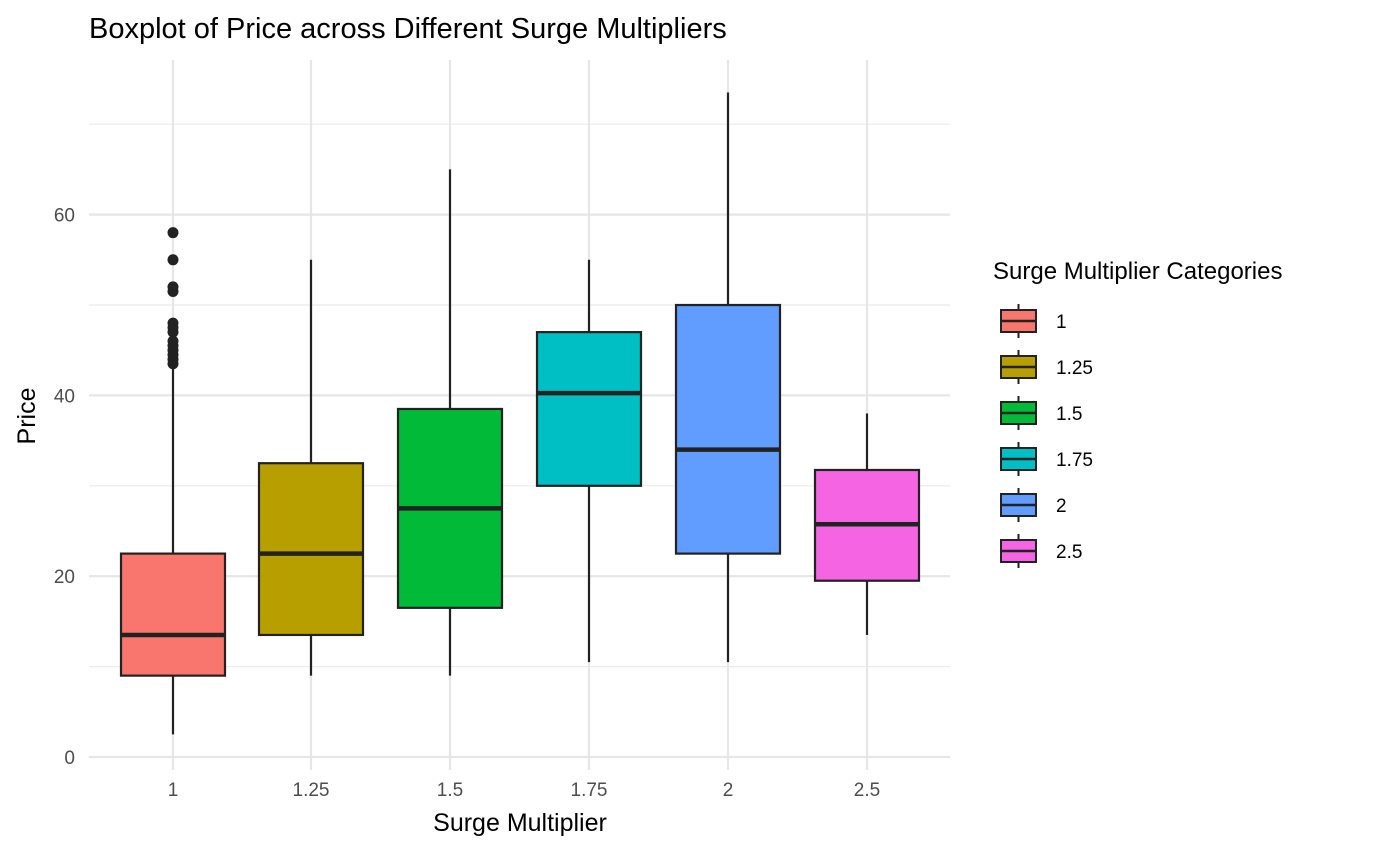  Describe the element at coordinates (64, 577) in the screenshot. I see `y-tick-label: 20` at that location.